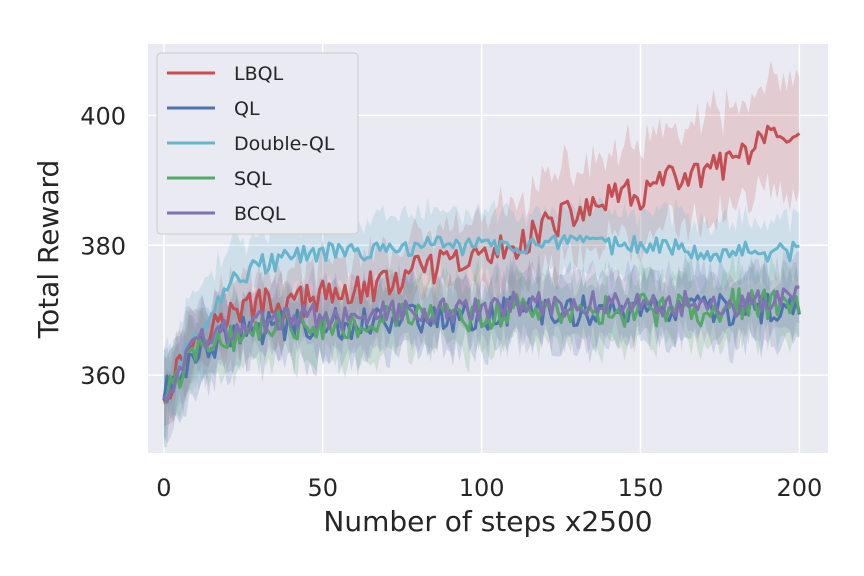  Describe the element at coordinates (103, 116) in the screenshot. I see `y-tick-label: 400` at that location.